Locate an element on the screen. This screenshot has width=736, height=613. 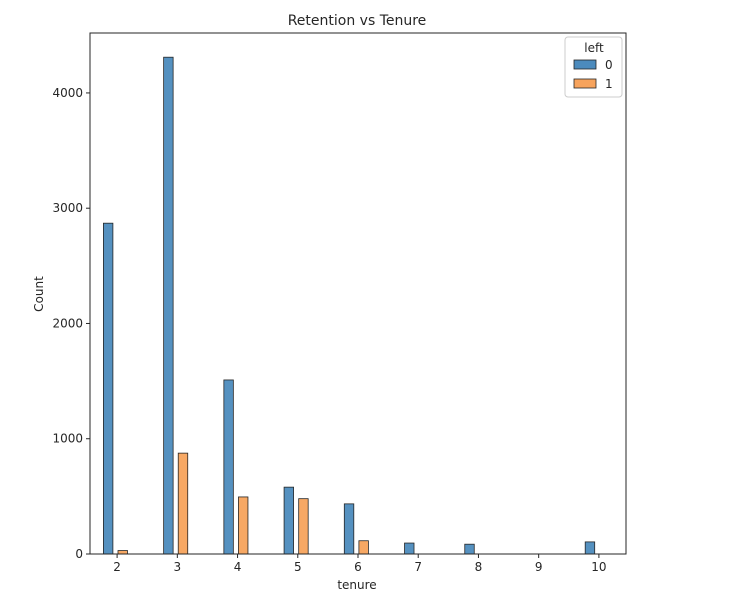
y-tick-label: 1000 is located at coordinates (67, 439).